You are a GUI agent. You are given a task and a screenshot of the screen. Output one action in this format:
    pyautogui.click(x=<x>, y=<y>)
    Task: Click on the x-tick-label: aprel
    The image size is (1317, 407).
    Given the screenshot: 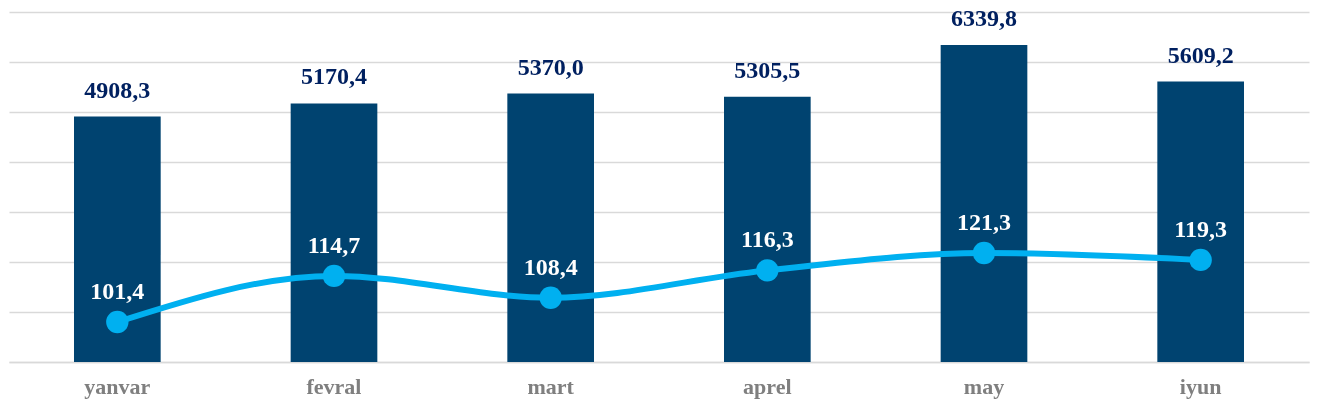 What is the action you would take?
    pyautogui.click(x=767, y=386)
    